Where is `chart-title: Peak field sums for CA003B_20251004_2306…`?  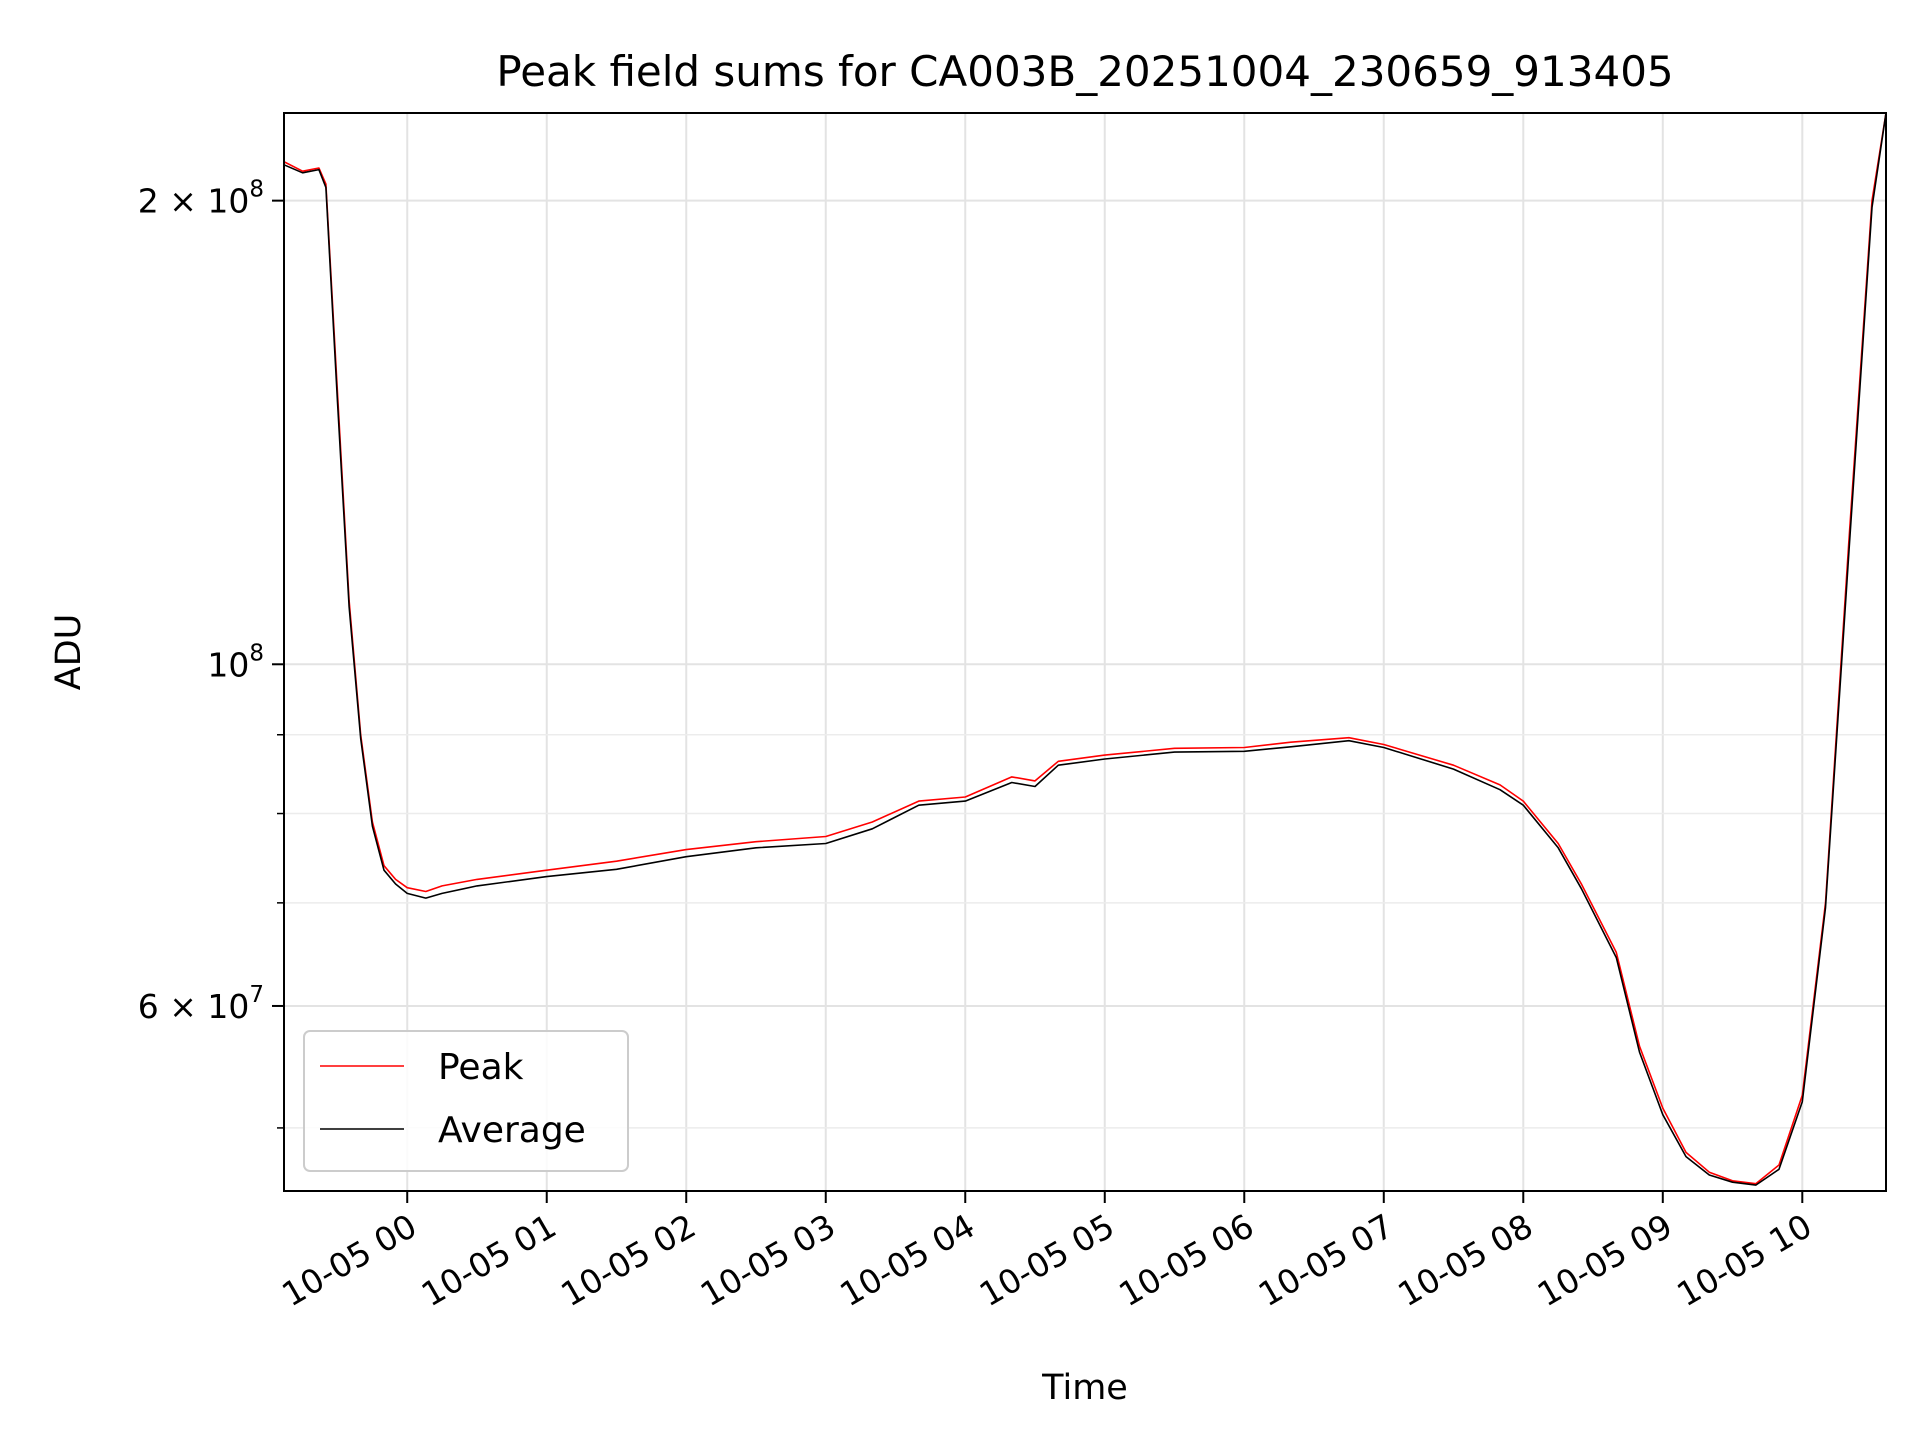
chart-title: Peak field sums for CA003B_20251004_2306… is located at coordinates (1084, 71).